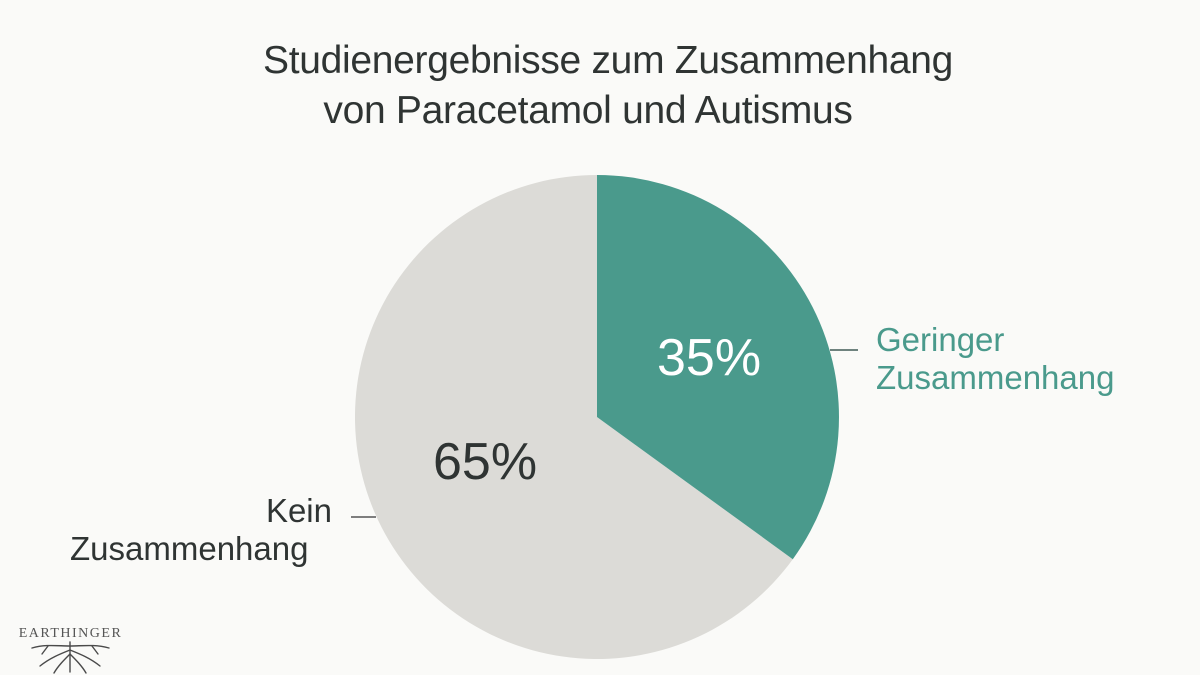 The height and width of the screenshot is (675, 1200). Describe the element at coordinates (940, 339) in the screenshot. I see `slice-label-geringer-line1: Geringer` at that location.